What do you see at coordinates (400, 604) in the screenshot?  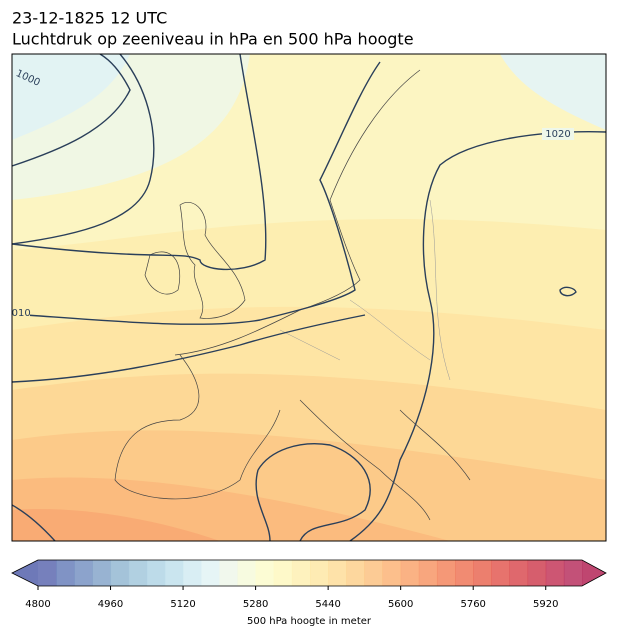 I see `colorbar-tick-label: 5600` at bounding box center [400, 604].